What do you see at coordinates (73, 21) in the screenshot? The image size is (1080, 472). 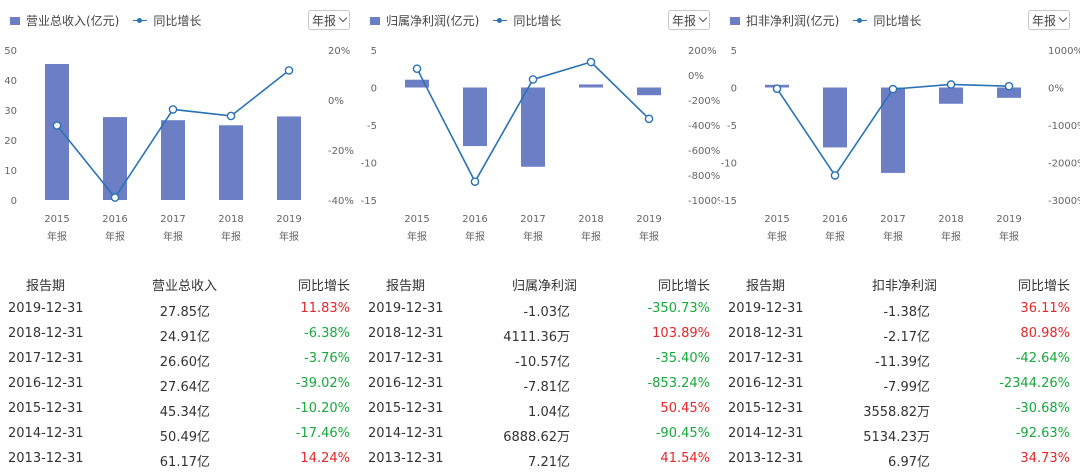 I see `bar-legend-label: 营业总收入(亿元)` at bounding box center [73, 21].